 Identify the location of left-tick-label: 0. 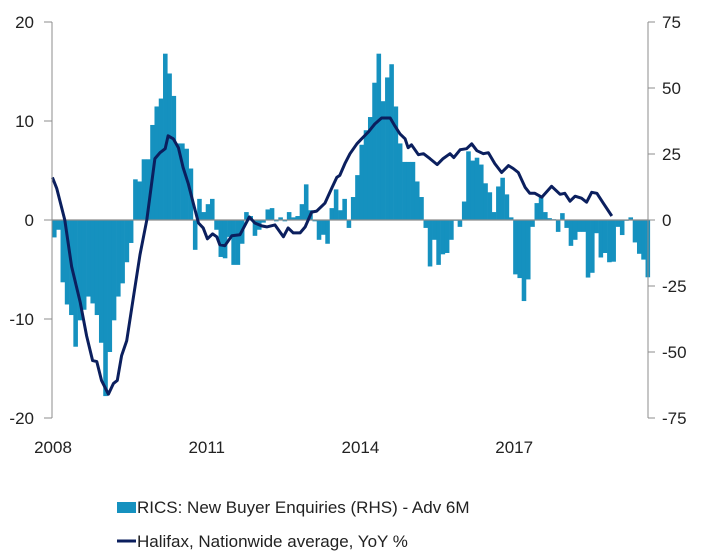
(29, 220).